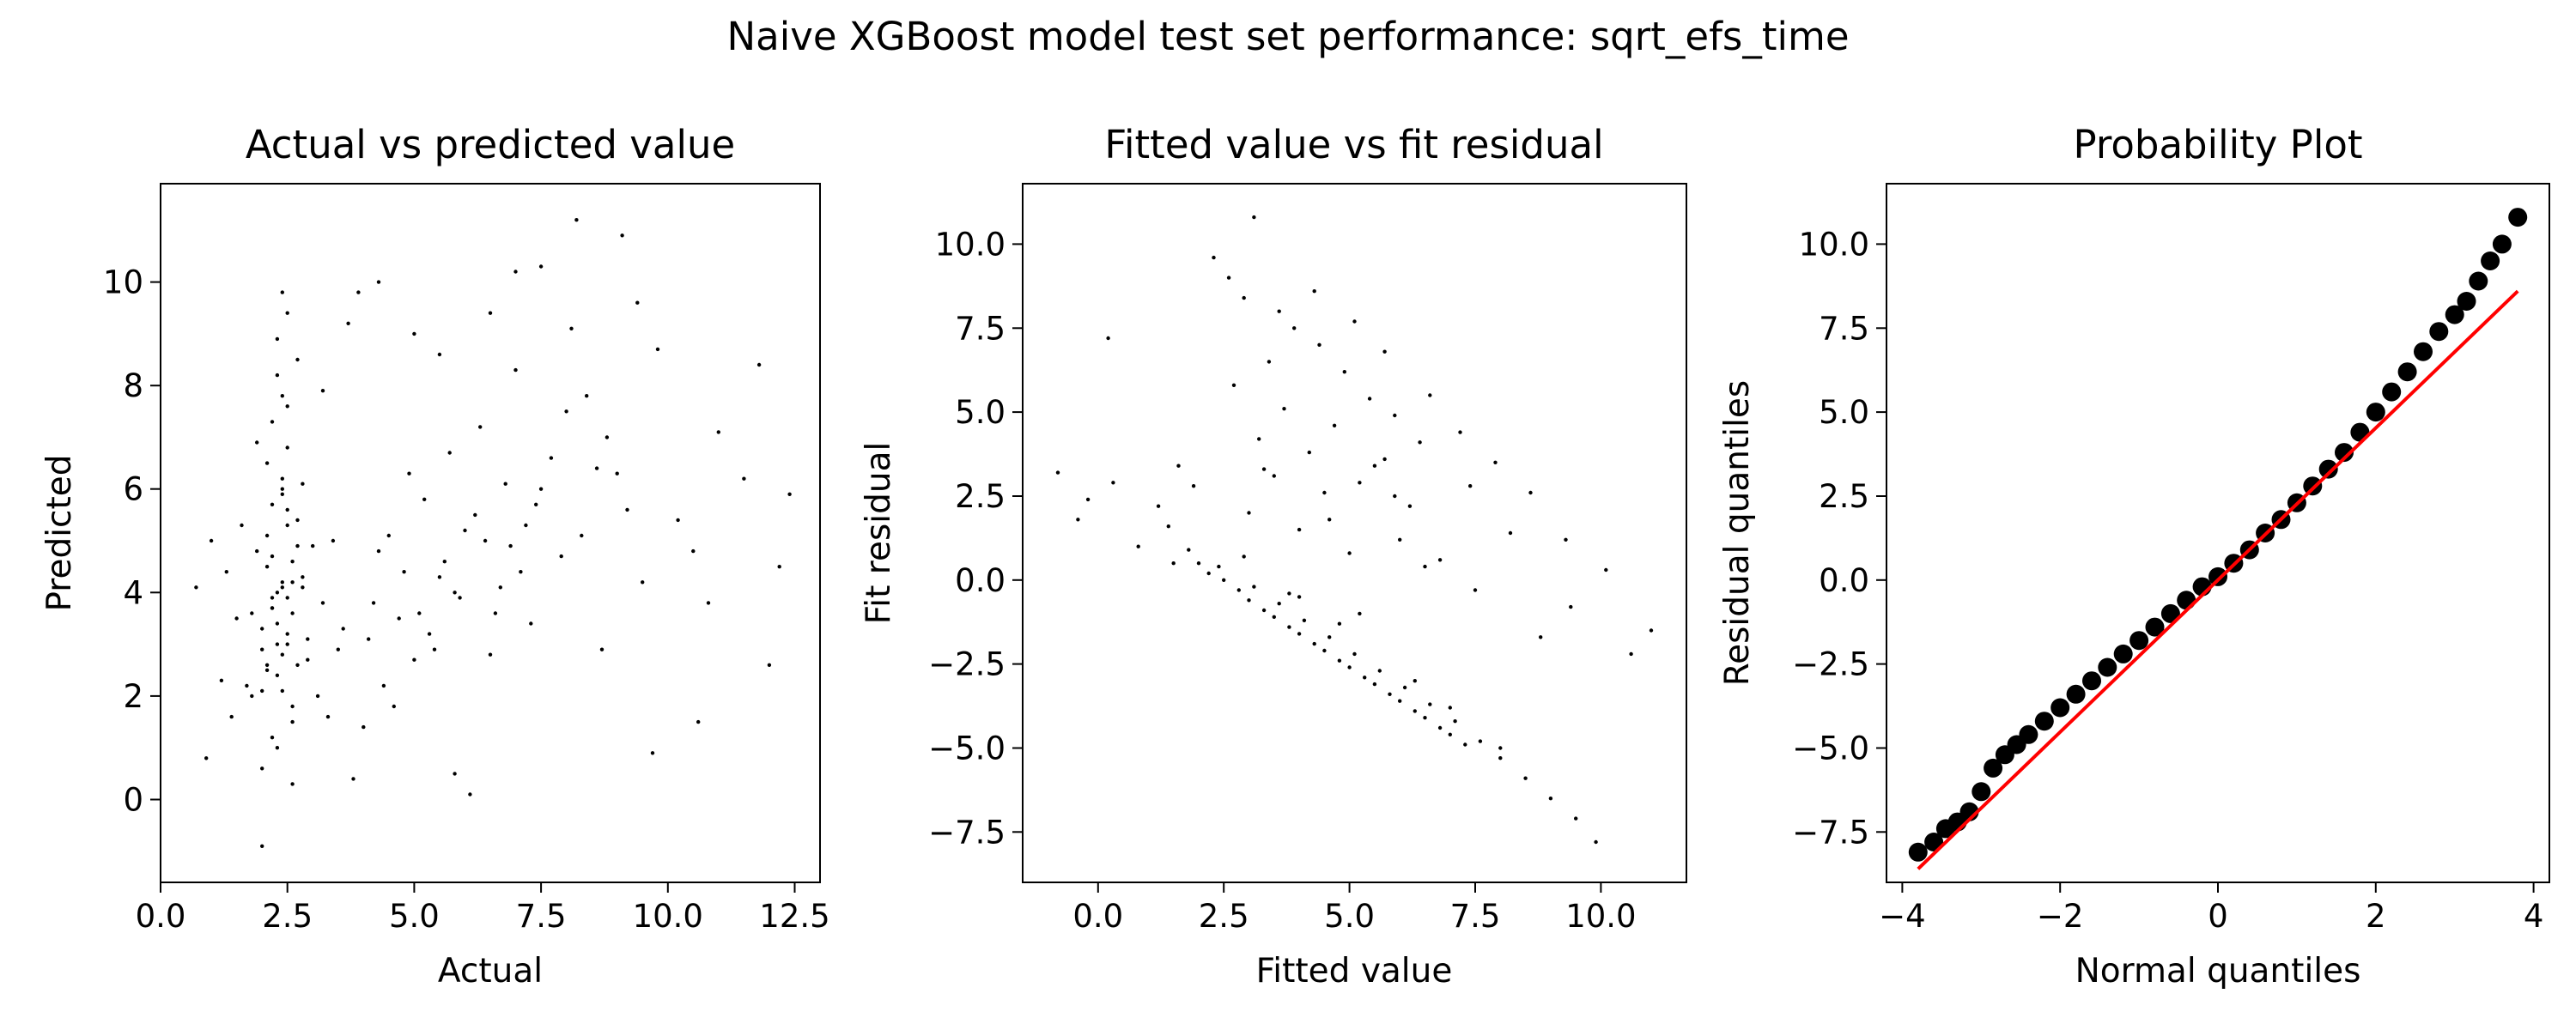 The width and height of the screenshot is (2576, 1030). Describe the element at coordinates (1354, 530) in the screenshot. I see `fitted-vs-residual-points` at that location.